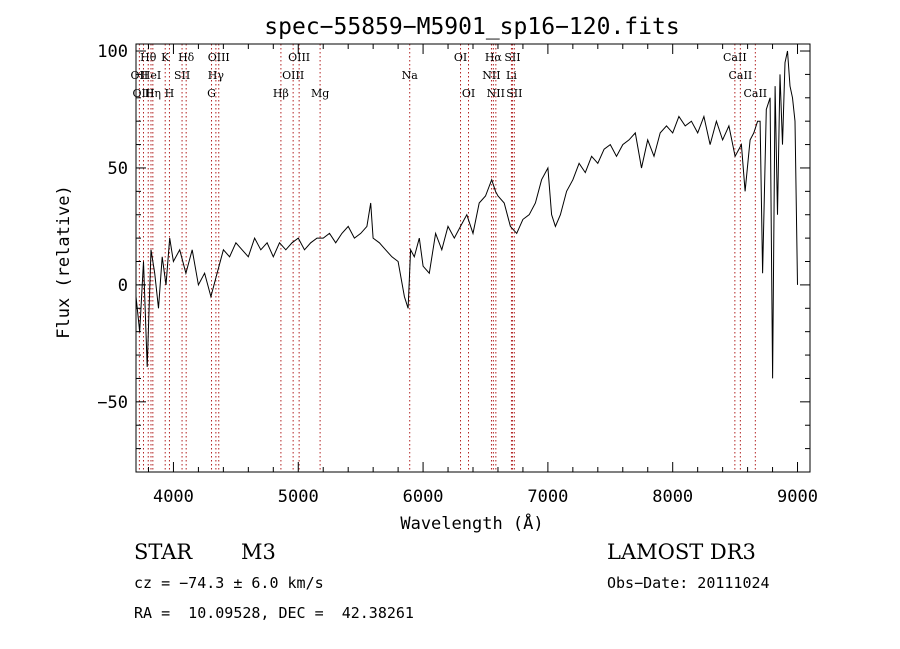 This screenshot has height=649, width=900. What do you see at coordinates (298, 497) in the screenshot?
I see `x-tick-label: 5000` at bounding box center [298, 497].